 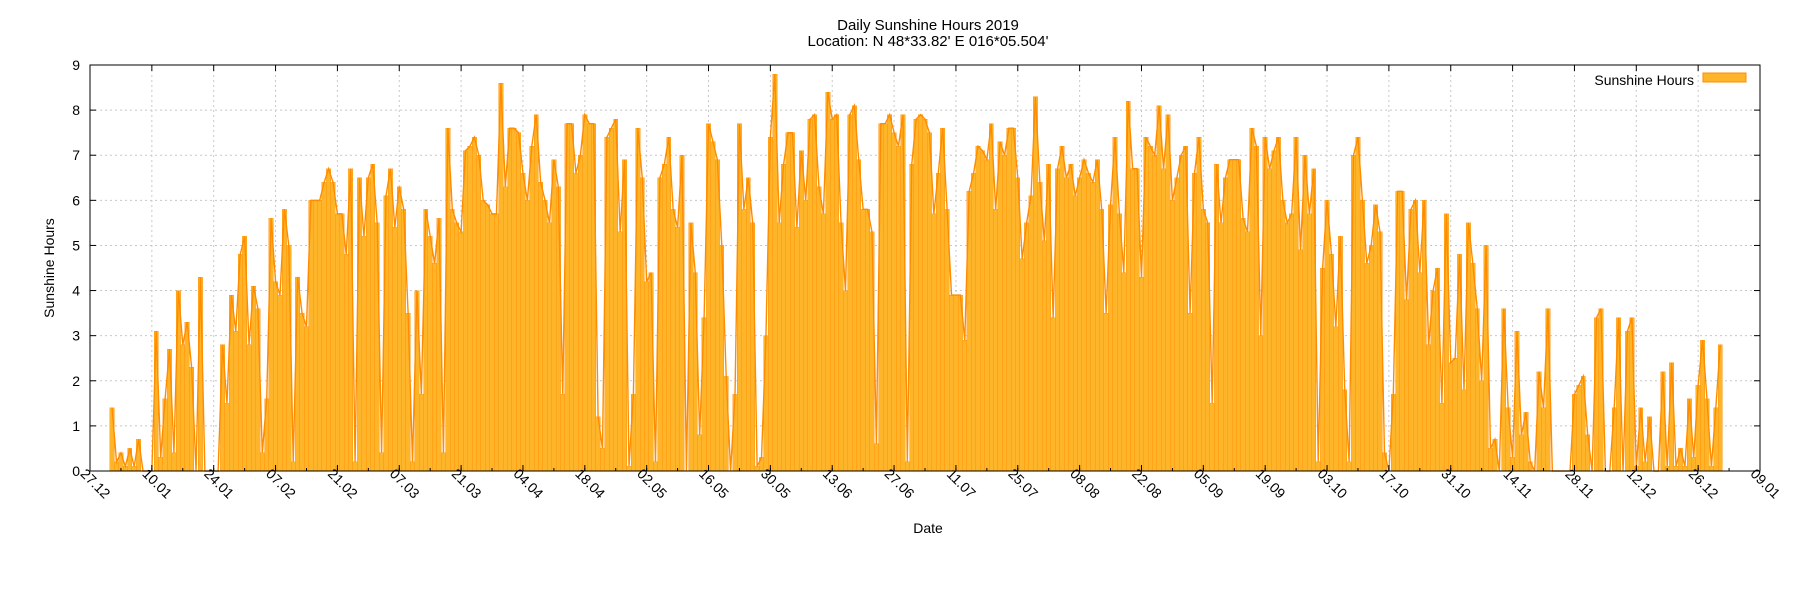 What do you see at coordinates (76, 381) in the screenshot?
I see `y-tick-label: 2` at bounding box center [76, 381].